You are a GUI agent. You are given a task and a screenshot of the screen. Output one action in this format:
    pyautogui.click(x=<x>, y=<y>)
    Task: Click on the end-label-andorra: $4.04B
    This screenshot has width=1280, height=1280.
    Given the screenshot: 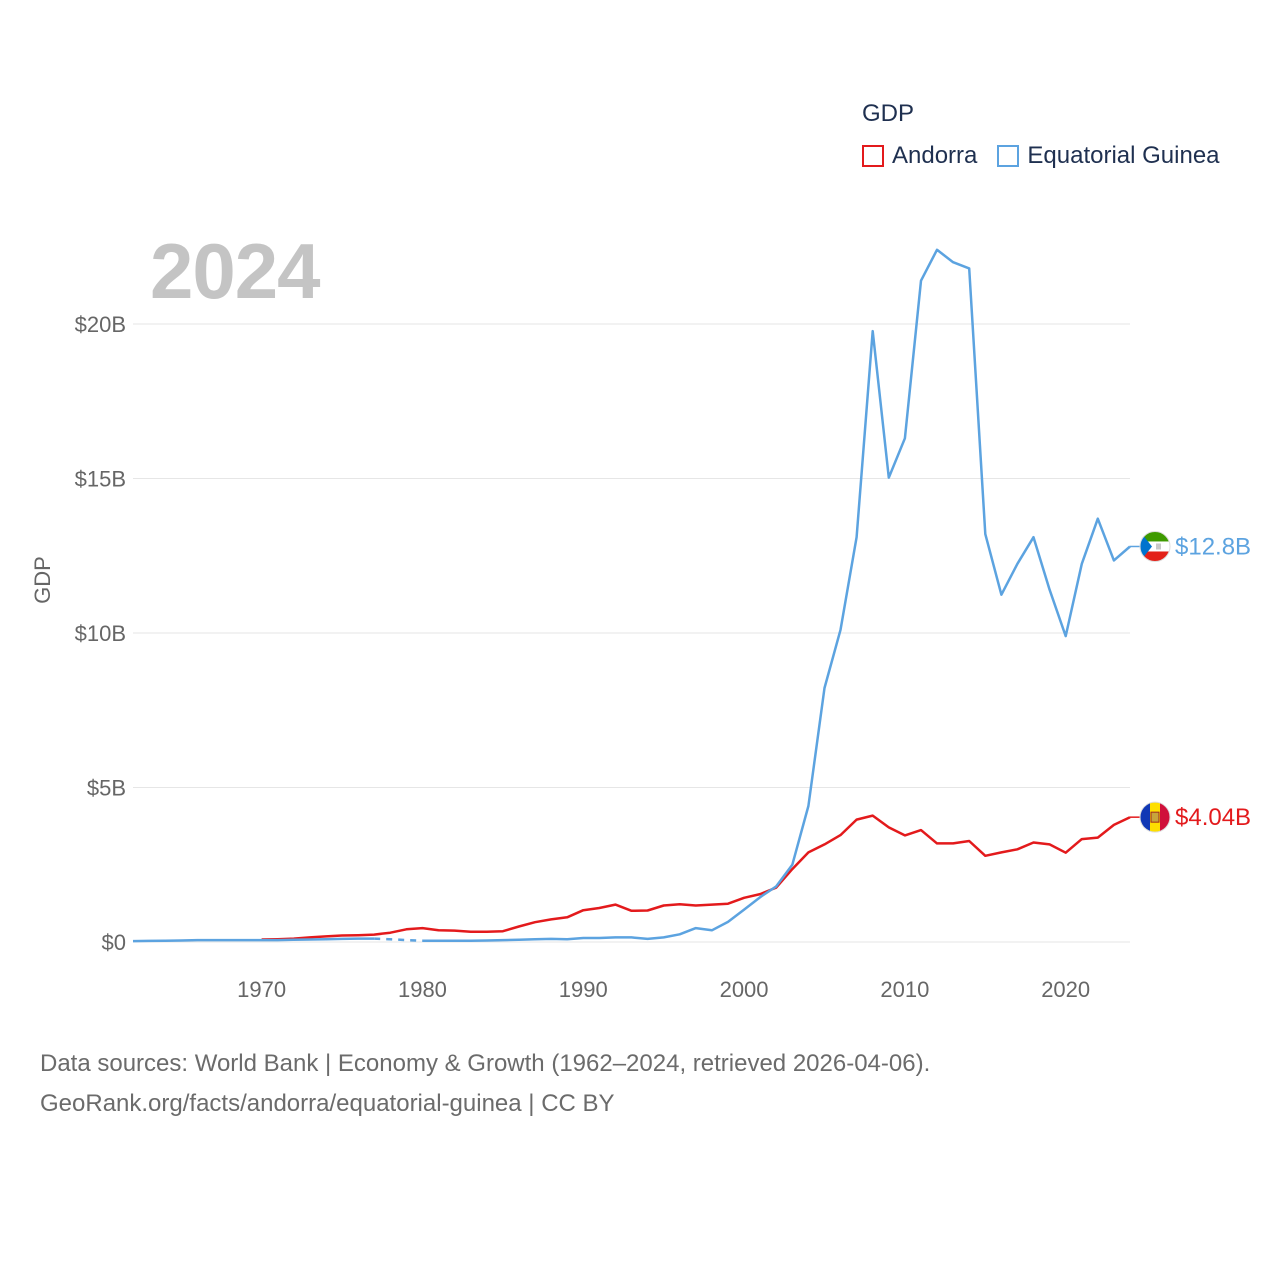 What is the action you would take?
    pyautogui.click(x=1213, y=817)
    